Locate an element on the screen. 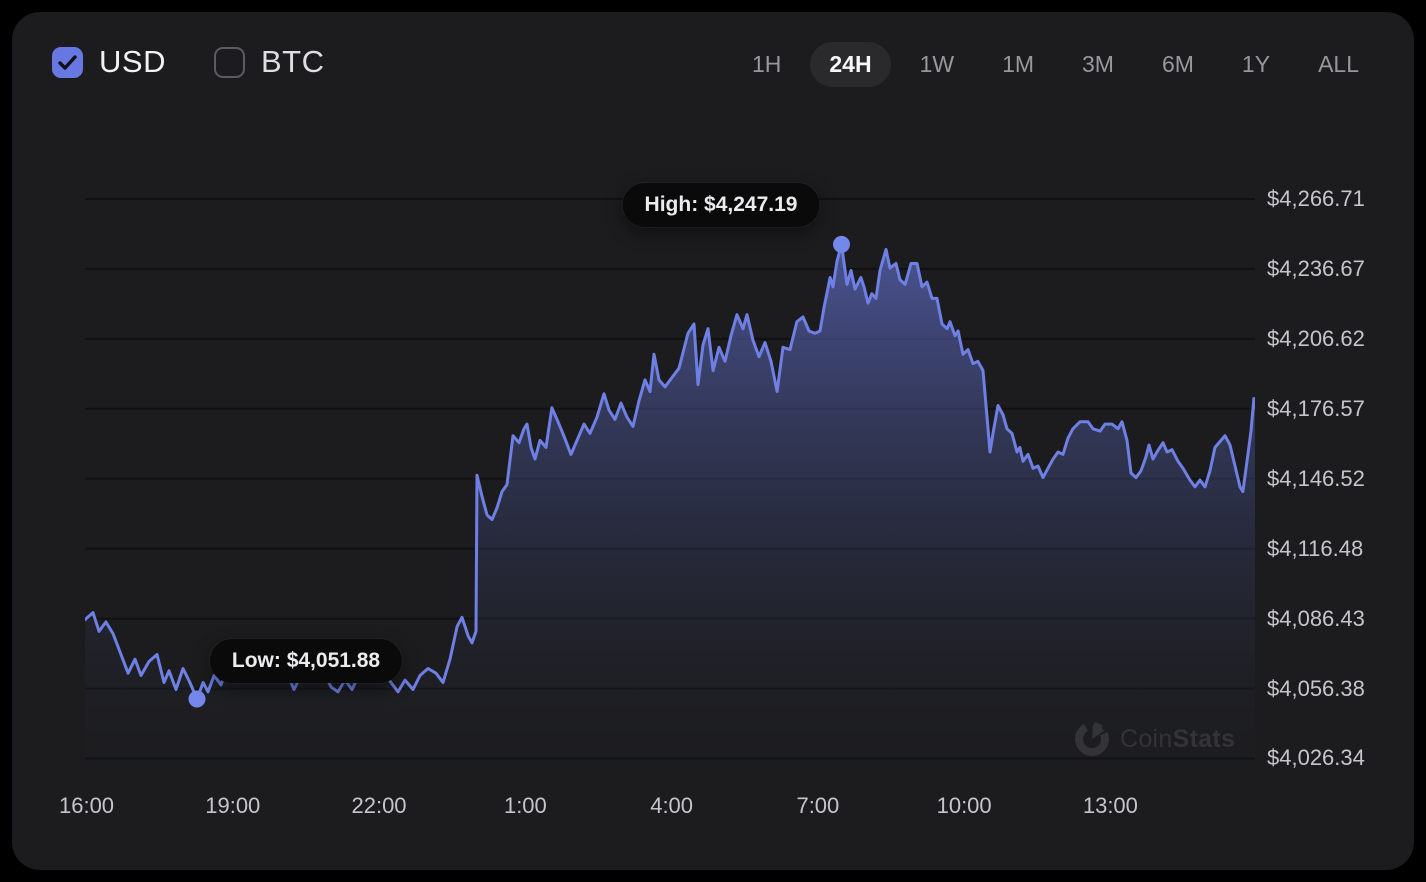 The height and width of the screenshot is (882, 1426). y-axis-label: $4,116.48 is located at coordinates (1315, 548).